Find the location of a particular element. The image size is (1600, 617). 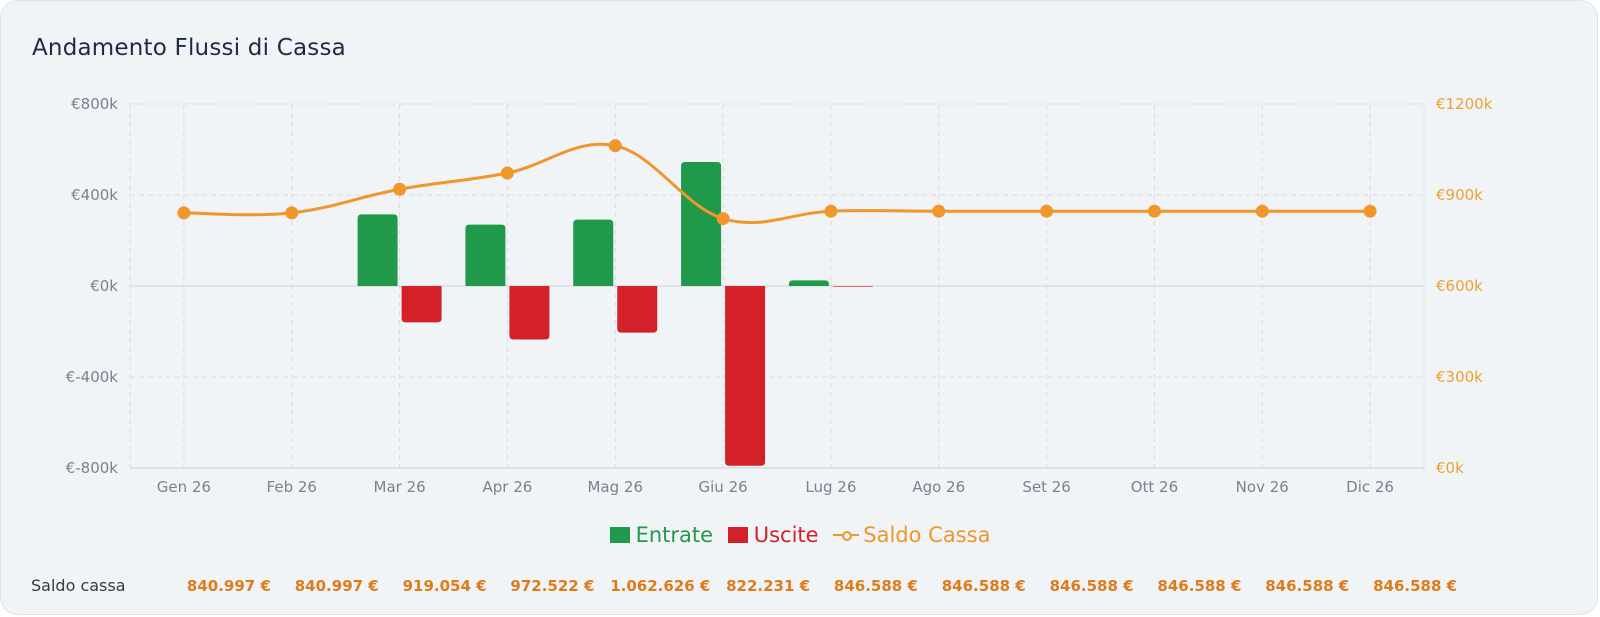

legend-swatch-entrate is located at coordinates (619, 535).